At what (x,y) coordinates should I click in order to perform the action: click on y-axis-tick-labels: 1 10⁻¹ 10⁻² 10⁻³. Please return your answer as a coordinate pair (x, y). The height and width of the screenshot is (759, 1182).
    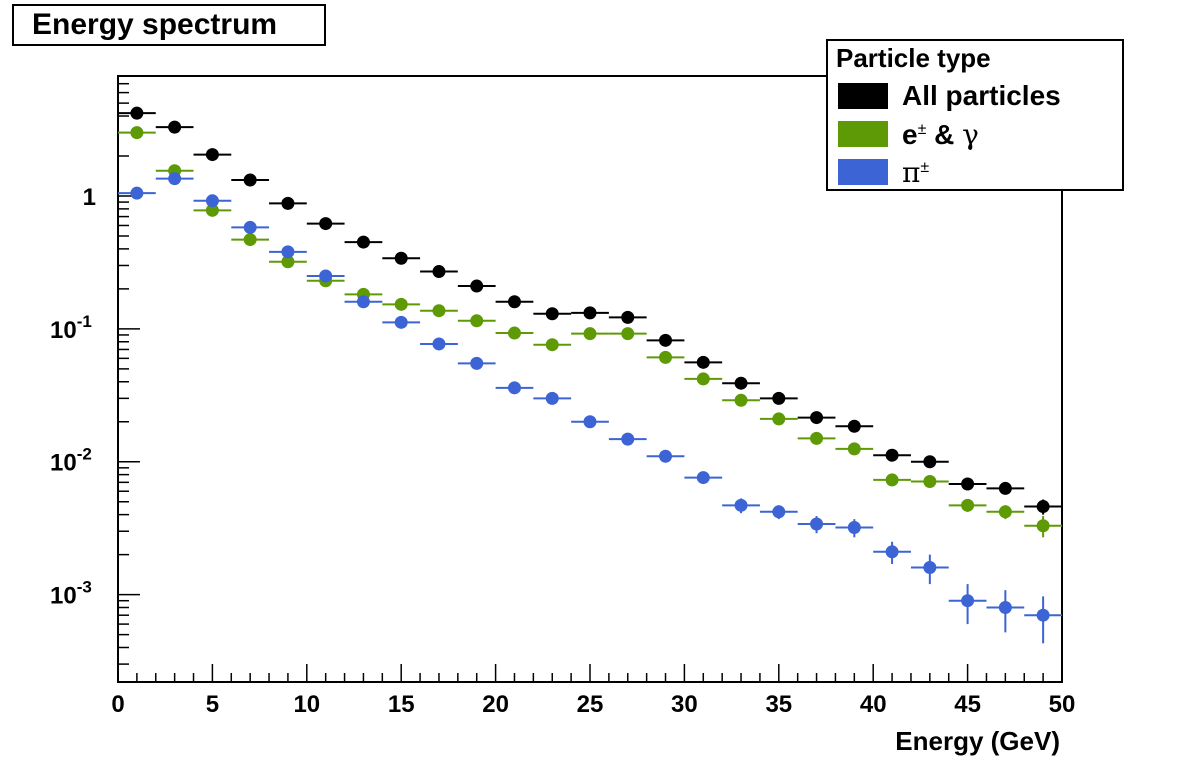
    Looking at the image, I should click on (73, 397).